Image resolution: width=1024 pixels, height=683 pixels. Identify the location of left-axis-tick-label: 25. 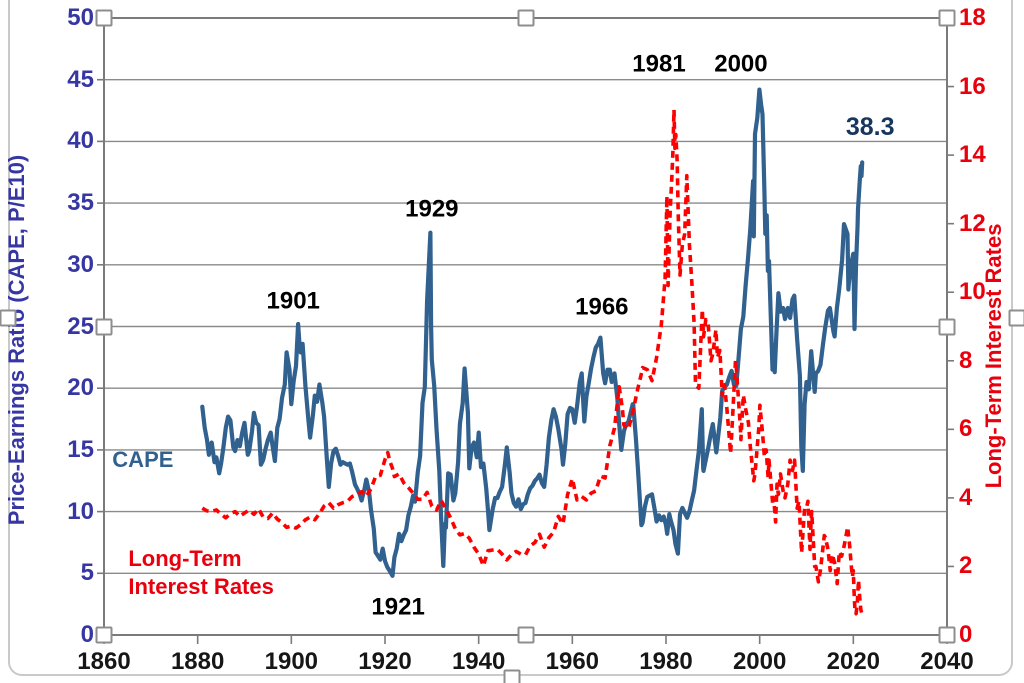
(80, 326).